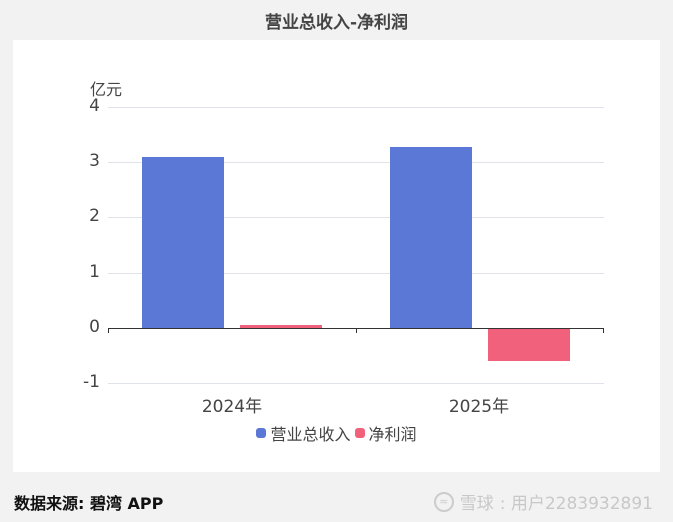 This screenshot has height=522, width=673. What do you see at coordinates (232, 407) in the screenshot?
I see `x-label: 2024年` at bounding box center [232, 407].